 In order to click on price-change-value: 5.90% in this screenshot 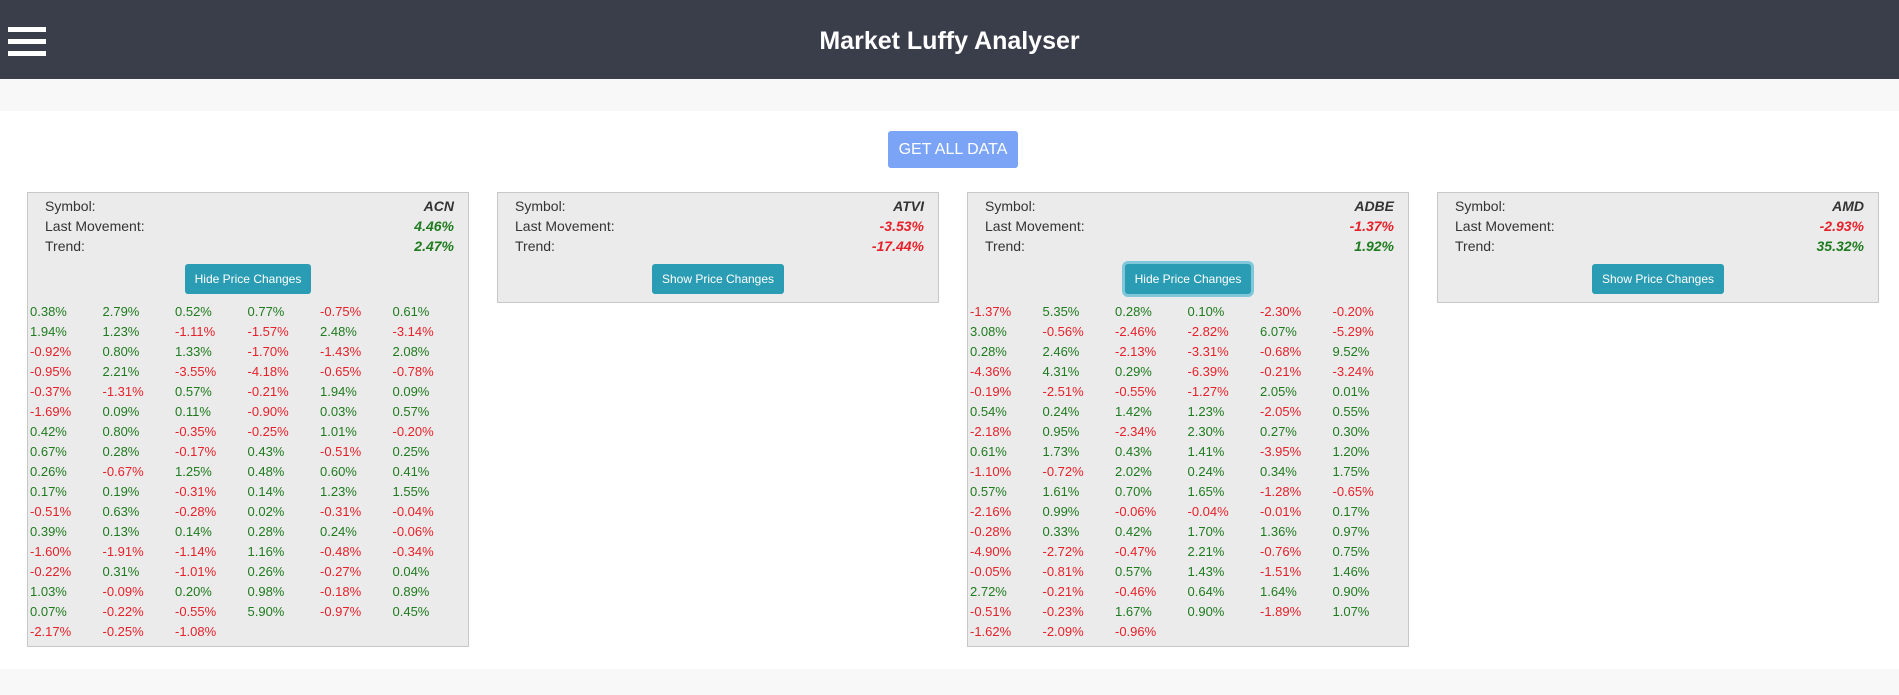, I will do `click(266, 611)`.